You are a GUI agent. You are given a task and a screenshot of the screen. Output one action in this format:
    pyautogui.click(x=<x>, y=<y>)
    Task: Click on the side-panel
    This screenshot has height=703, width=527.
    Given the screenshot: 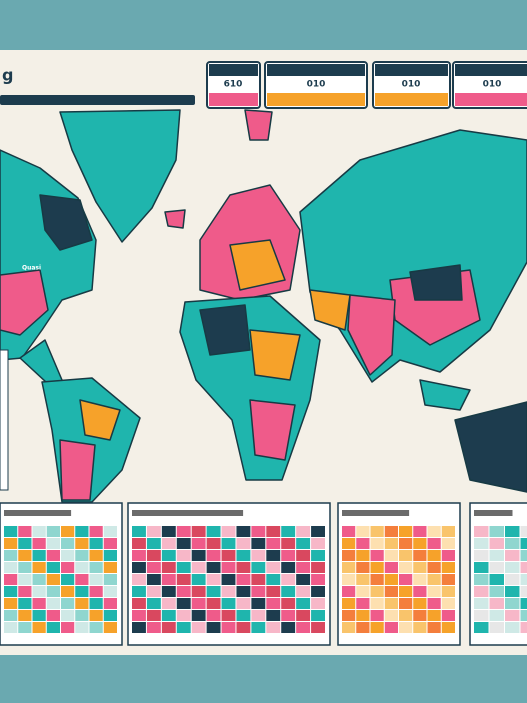 What is the action you would take?
    pyautogui.click(x=4, y=420)
    